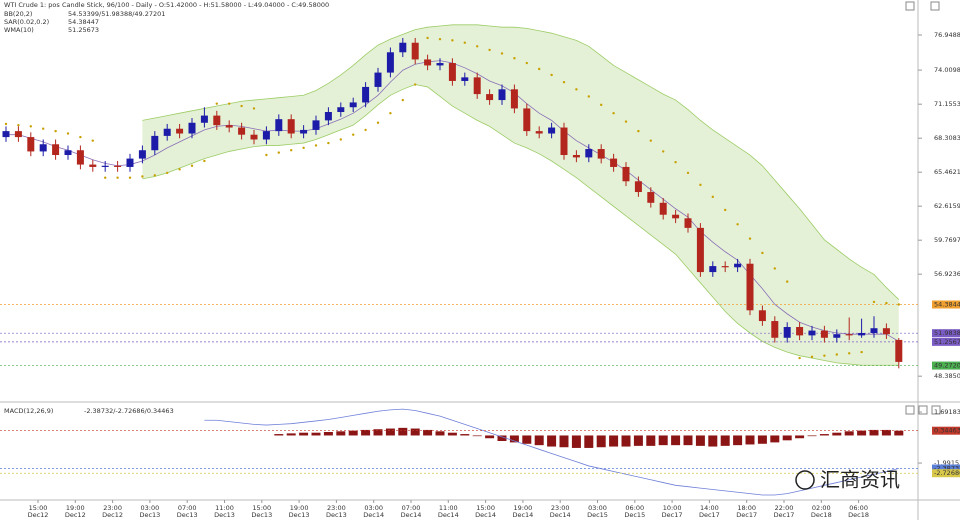 The height and width of the screenshot is (520, 960). I want to click on y-tick-label: 76.94889, so click(947, 35).